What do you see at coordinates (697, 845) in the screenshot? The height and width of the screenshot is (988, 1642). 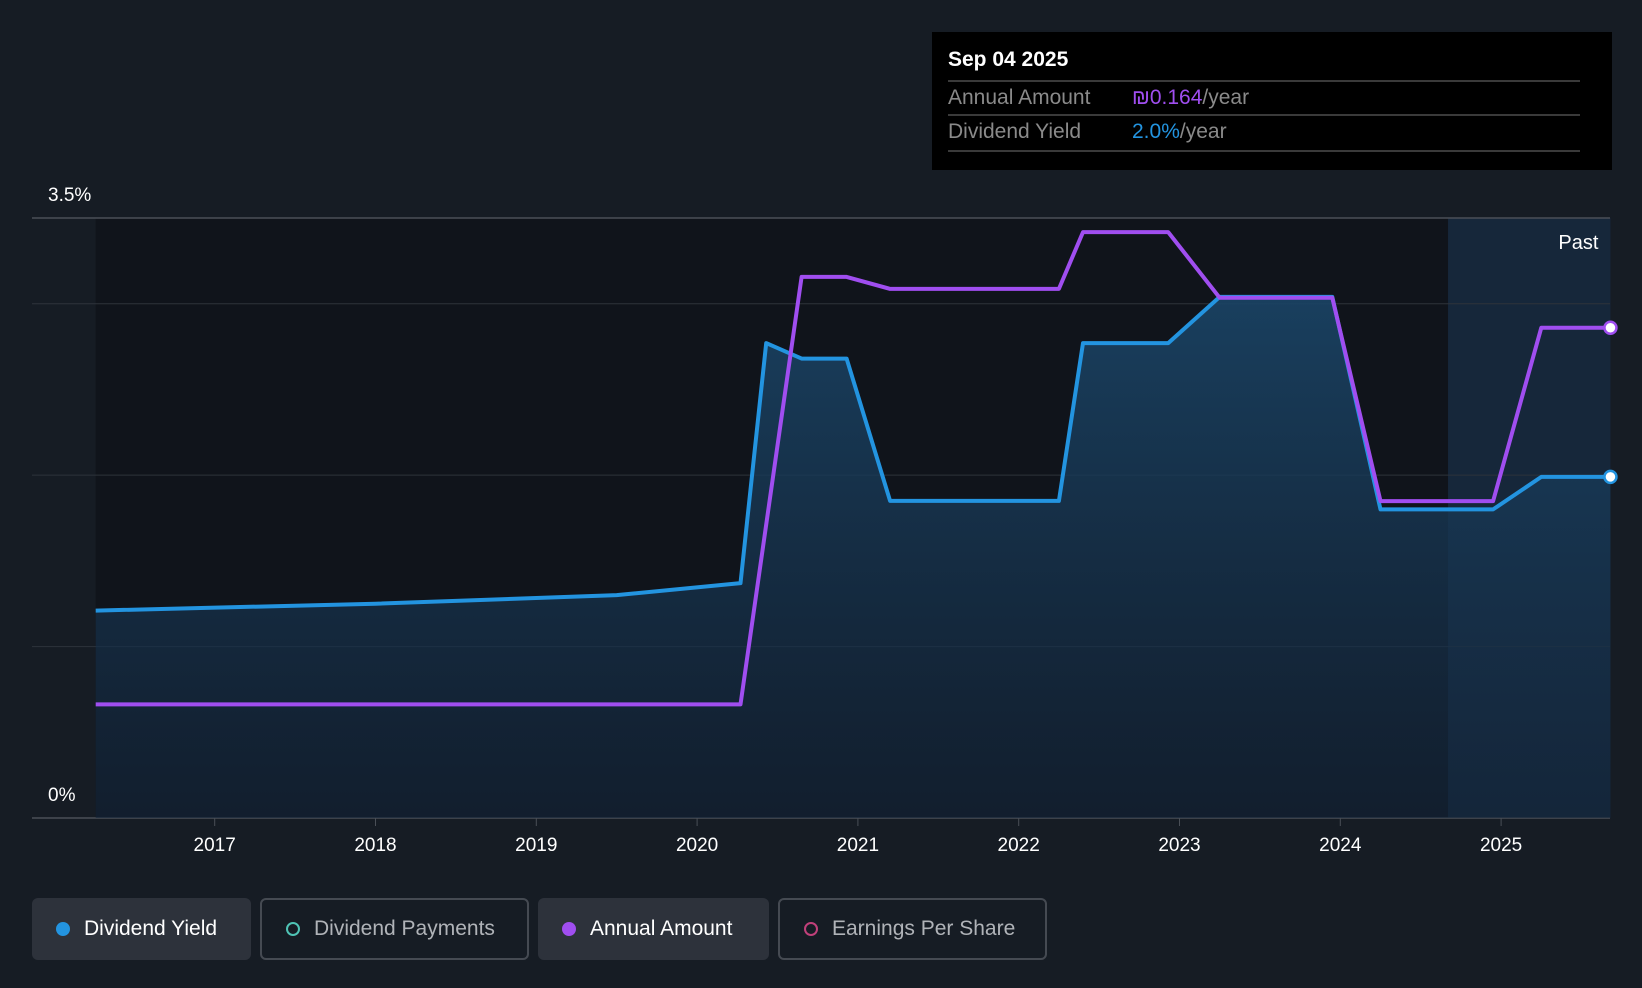 I see `x-tick-label: 2020` at bounding box center [697, 845].